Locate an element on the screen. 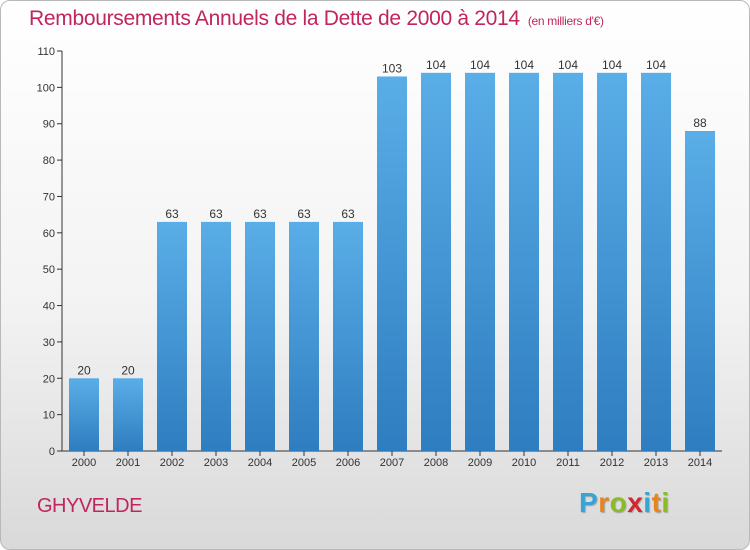  x-tick-label: 2000 is located at coordinates (84, 463).